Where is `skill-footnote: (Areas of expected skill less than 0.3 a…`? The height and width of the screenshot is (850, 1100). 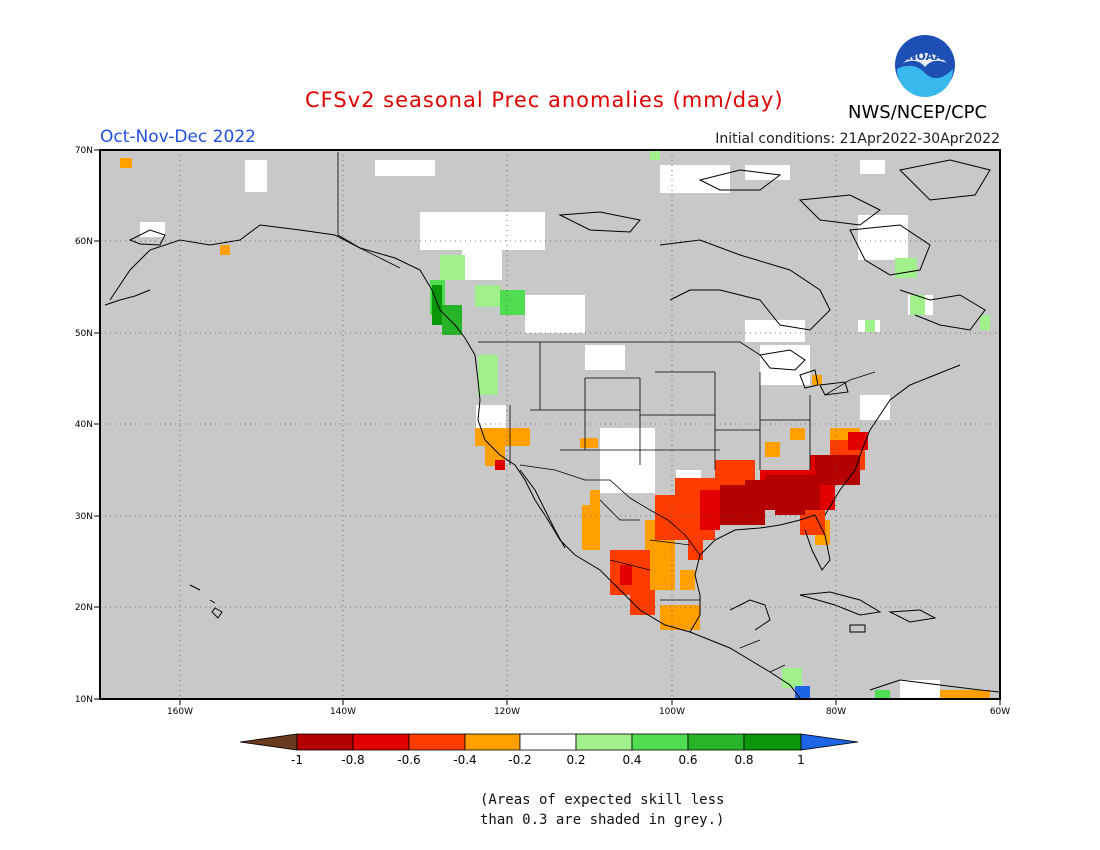
skill-footnote: (Areas of expected skill less than 0.3 a… is located at coordinates (602, 810).